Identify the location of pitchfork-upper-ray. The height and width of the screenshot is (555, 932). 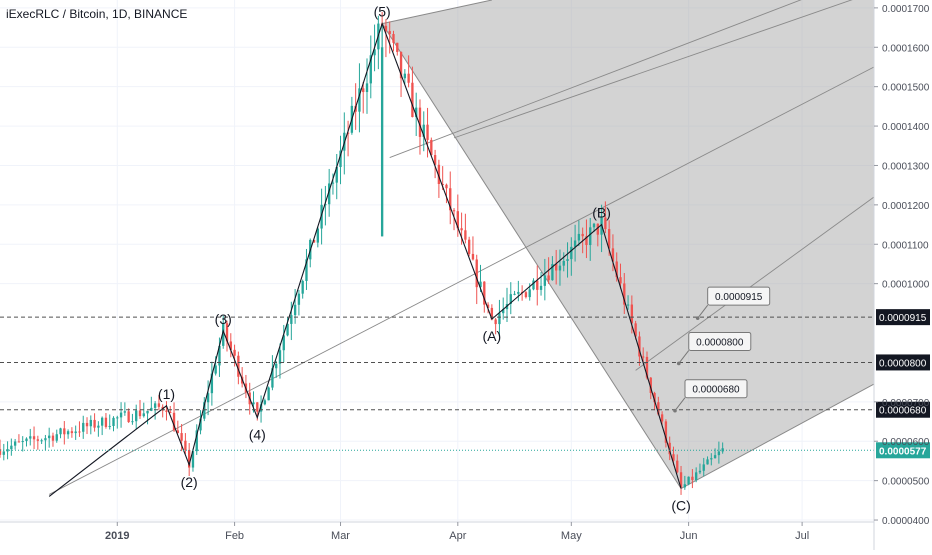
(437, 12).